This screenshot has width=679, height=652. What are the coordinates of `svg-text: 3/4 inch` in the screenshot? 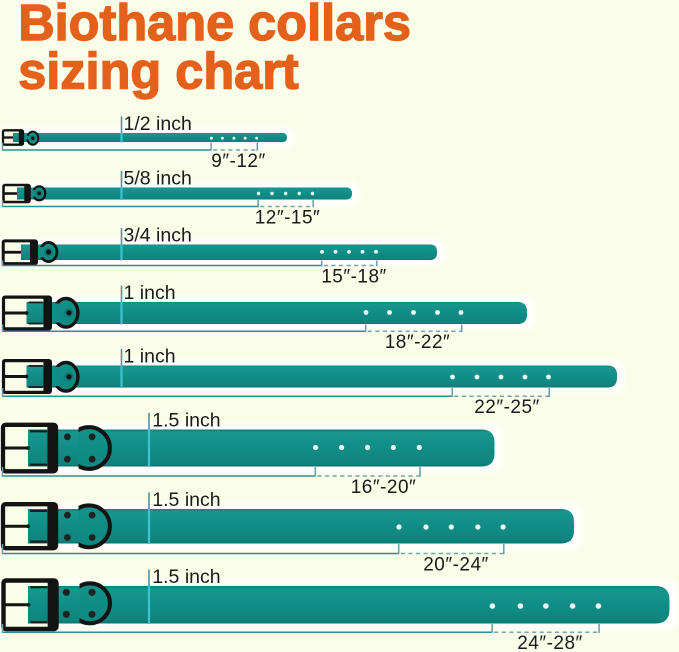 It's located at (158, 236).